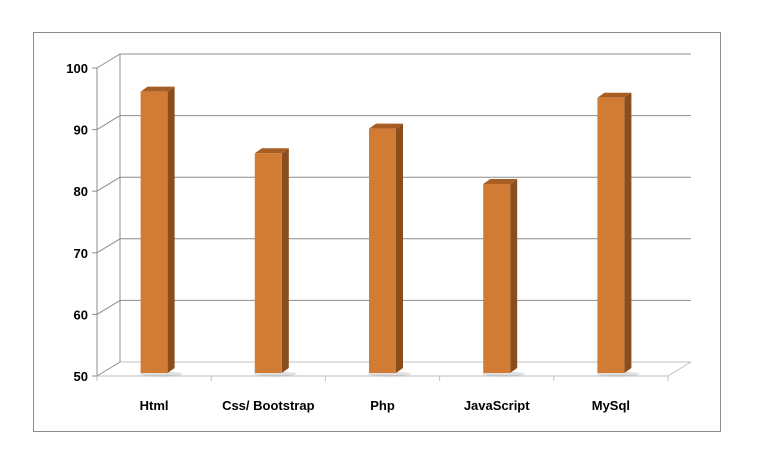 Image resolution: width=772 pixels, height=474 pixels. I want to click on y-tick-label: 70, so click(81, 253).